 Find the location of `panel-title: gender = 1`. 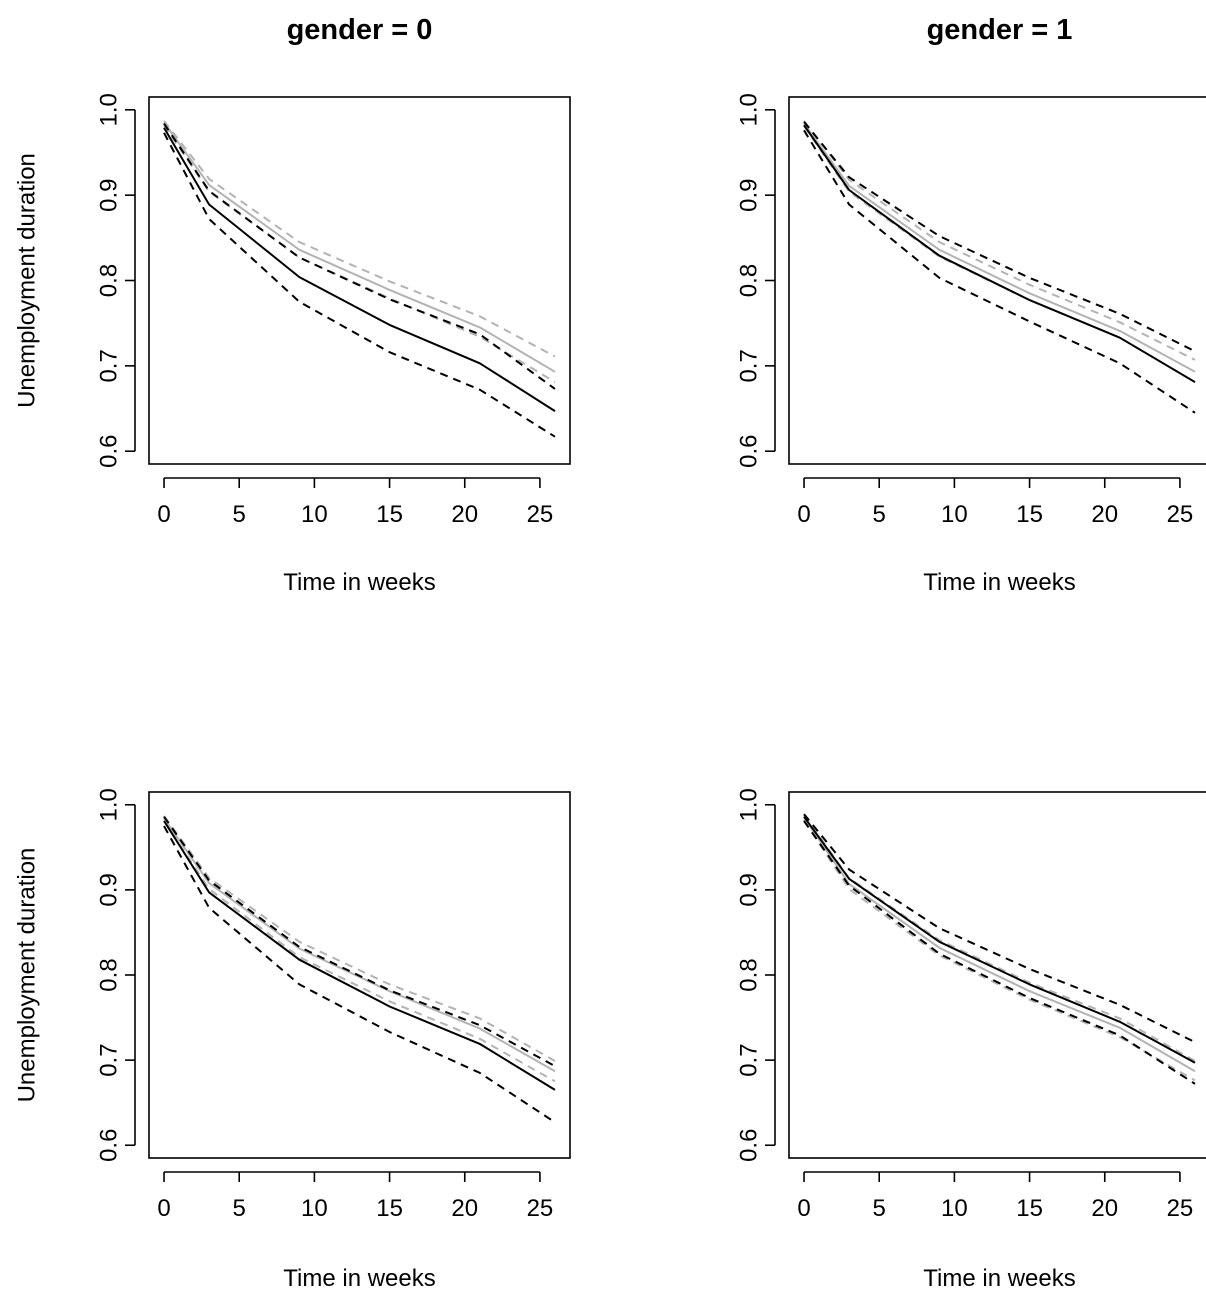

panel-title: gender = 1 is located at coordinates (1000, 30).